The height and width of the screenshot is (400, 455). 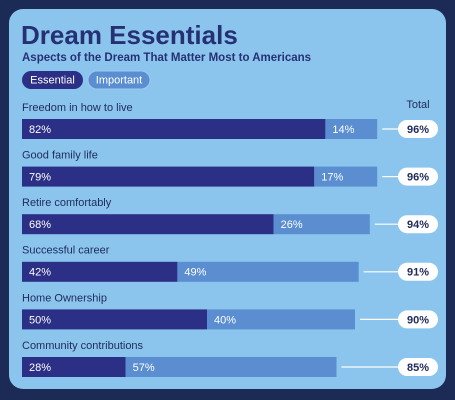 I want to click on value-label: 50%, so click(x=40, y=320).